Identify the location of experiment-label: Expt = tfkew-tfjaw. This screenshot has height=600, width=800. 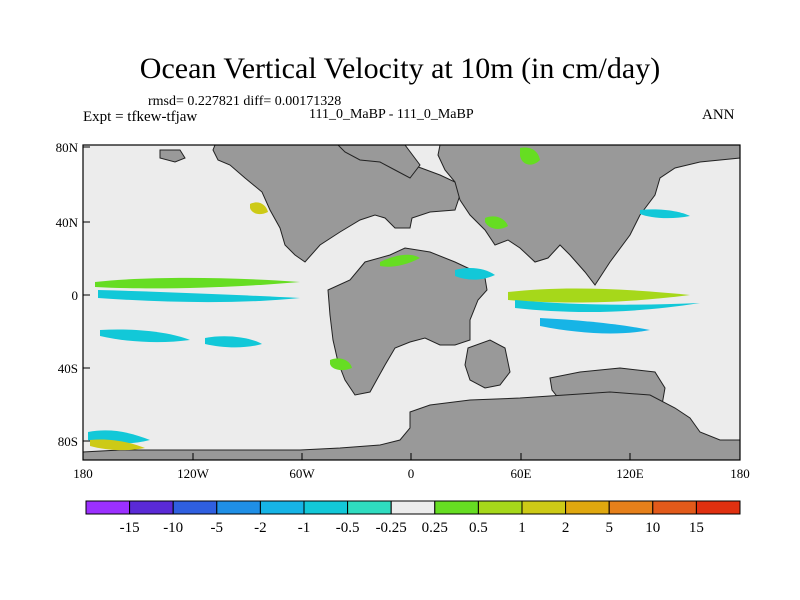
(140, 117).